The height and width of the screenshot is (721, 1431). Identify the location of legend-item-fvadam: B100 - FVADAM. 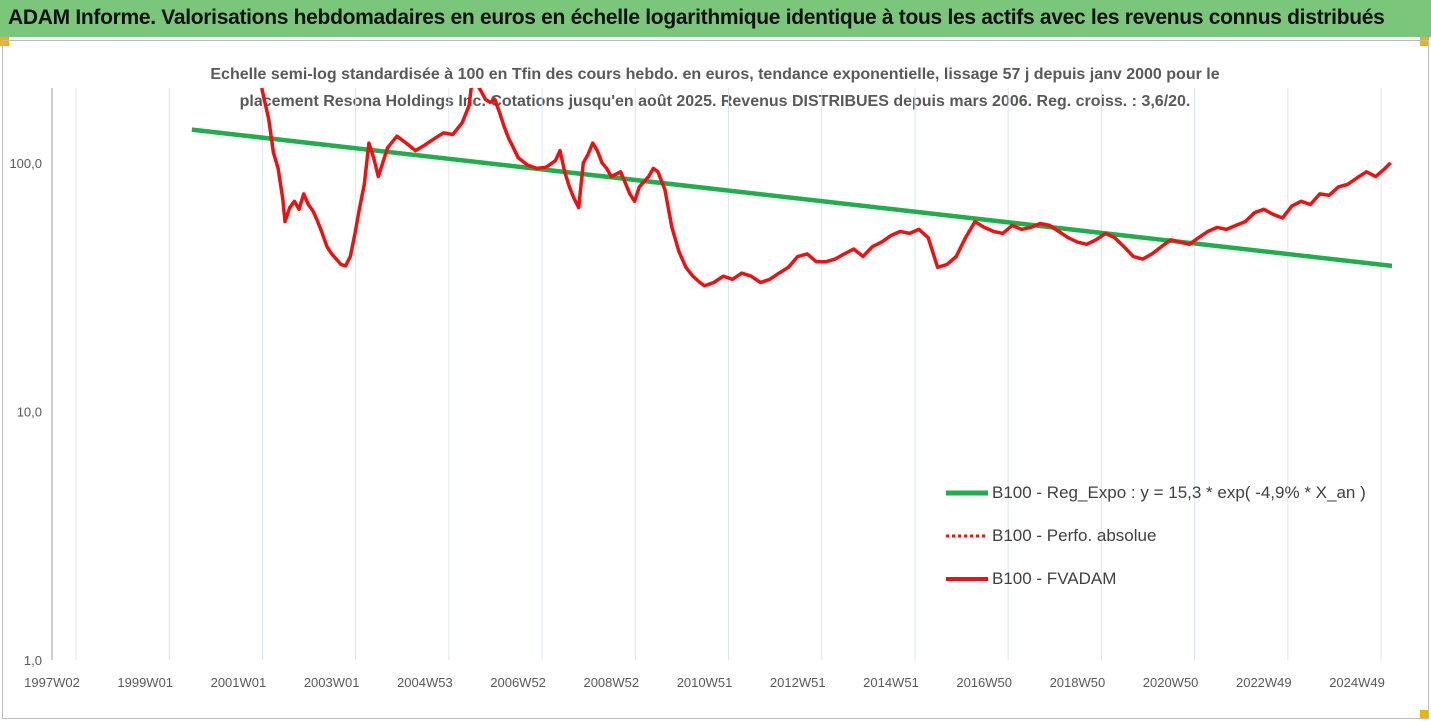
(1031, 579).